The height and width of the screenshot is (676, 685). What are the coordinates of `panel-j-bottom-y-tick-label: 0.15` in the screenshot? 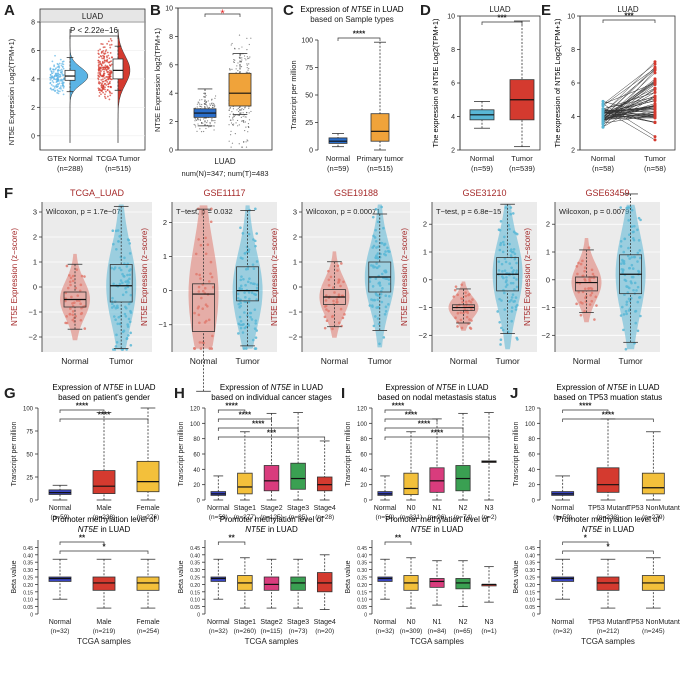 It's located at (530, 593).